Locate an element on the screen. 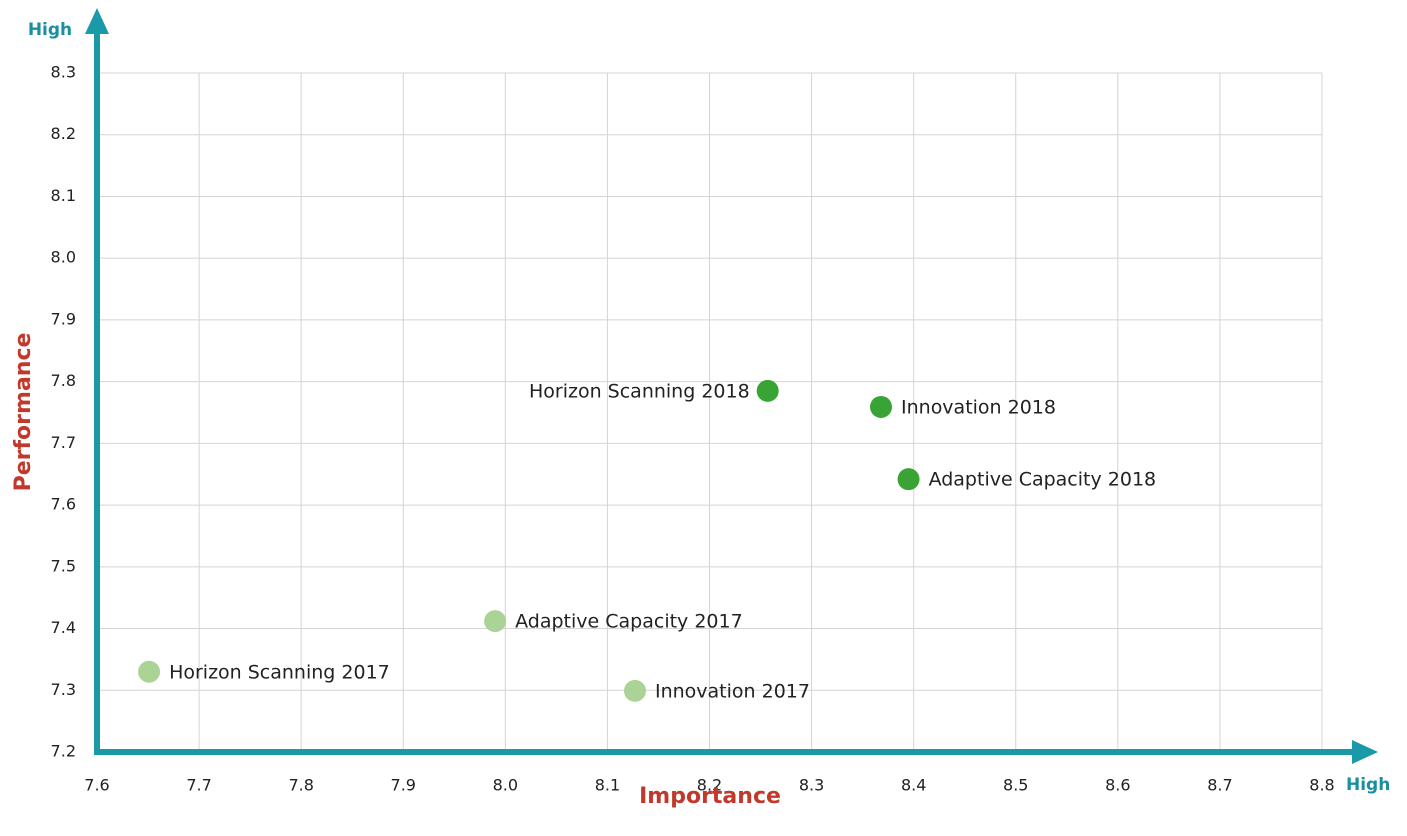  point-label: Innovation 2017 is located at coordinates (732, 691).